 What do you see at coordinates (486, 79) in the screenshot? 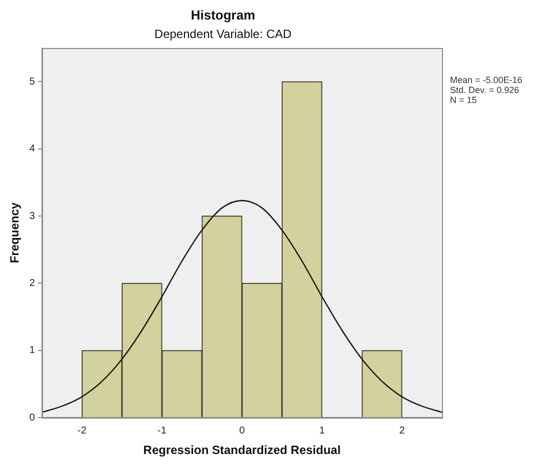
I see `text: Mean = -5.00E-16` at bounding box center [486, 79].